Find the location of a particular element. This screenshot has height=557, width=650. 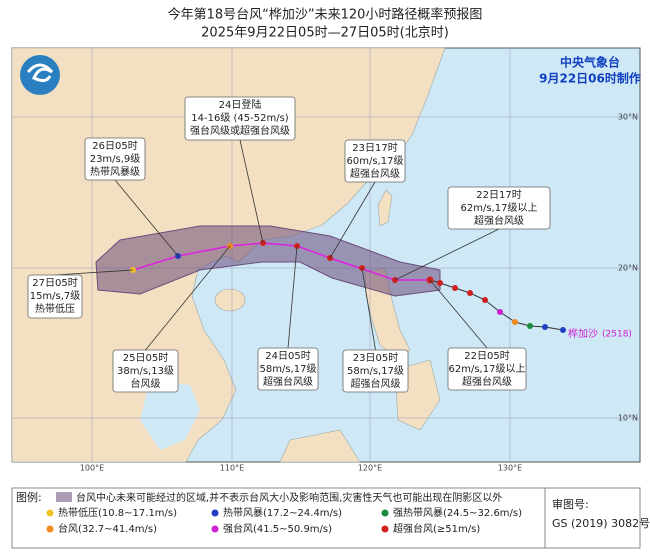

legend-item: 热带低压(10.8~17.1m/s) is located at coordinates (117, 512).